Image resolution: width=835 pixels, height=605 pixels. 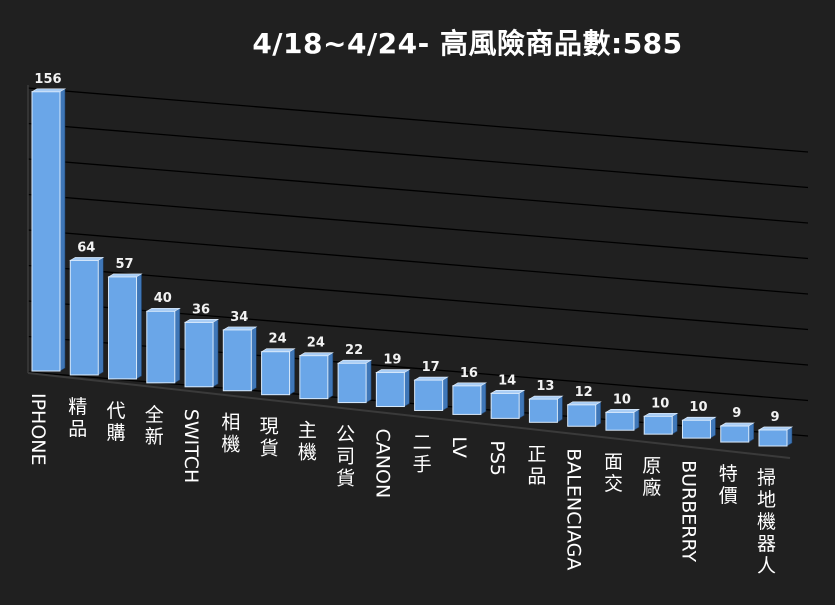 I want to click on category-label: 相機, so click(x=230, y=434).